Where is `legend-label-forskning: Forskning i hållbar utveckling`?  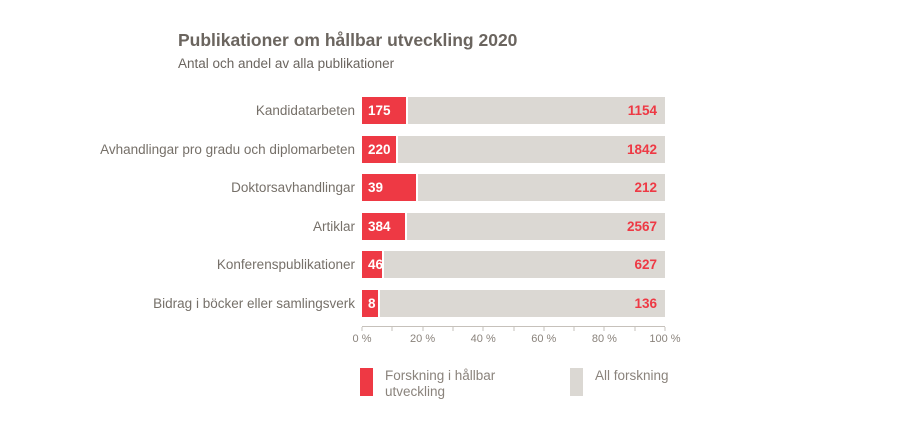 legend-label-forskning: Forskning i hållbar utveckling is located at coordinates (440, 383).